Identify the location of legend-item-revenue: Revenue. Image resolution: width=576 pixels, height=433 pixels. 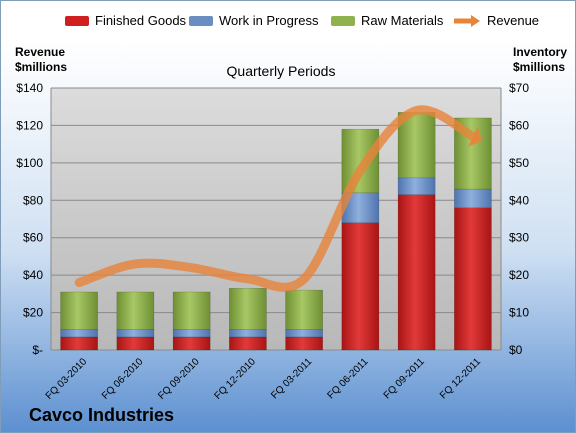
(496, 20).